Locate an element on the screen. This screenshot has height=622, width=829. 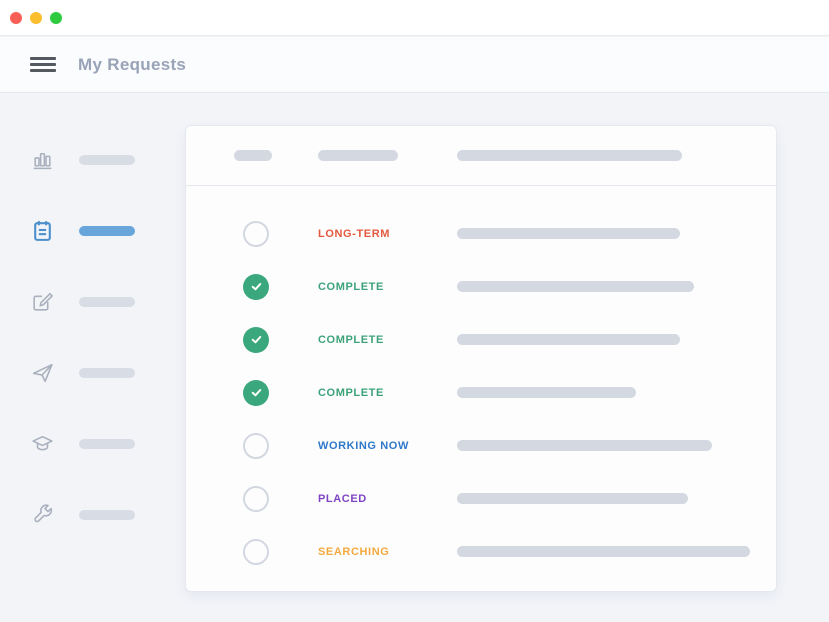
request-row: LONG-TERM is located at coordinates (481, 233).